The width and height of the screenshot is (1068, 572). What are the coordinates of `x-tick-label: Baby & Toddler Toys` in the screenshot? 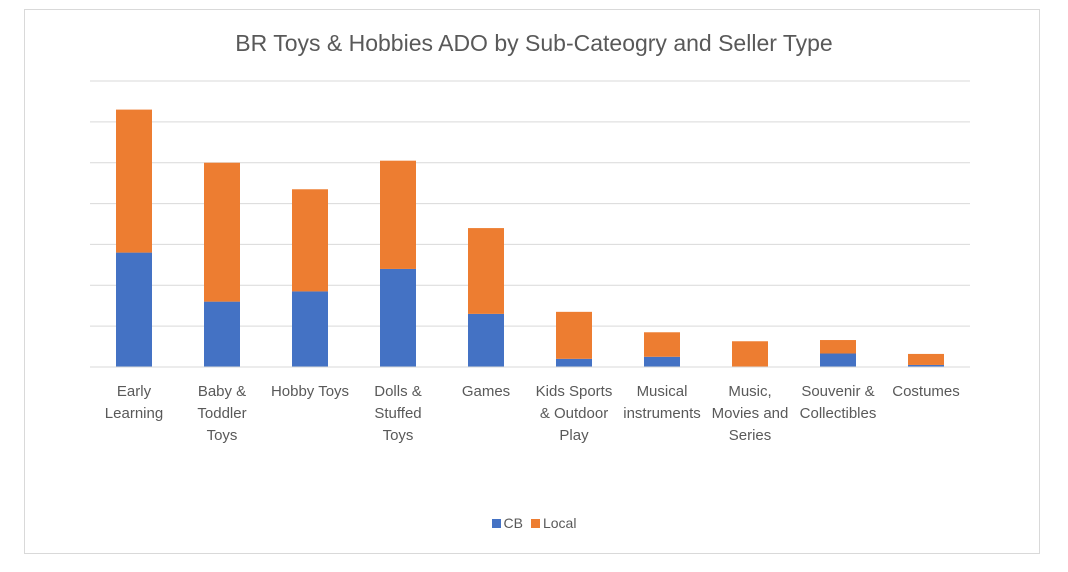 It's located at (222, 413).